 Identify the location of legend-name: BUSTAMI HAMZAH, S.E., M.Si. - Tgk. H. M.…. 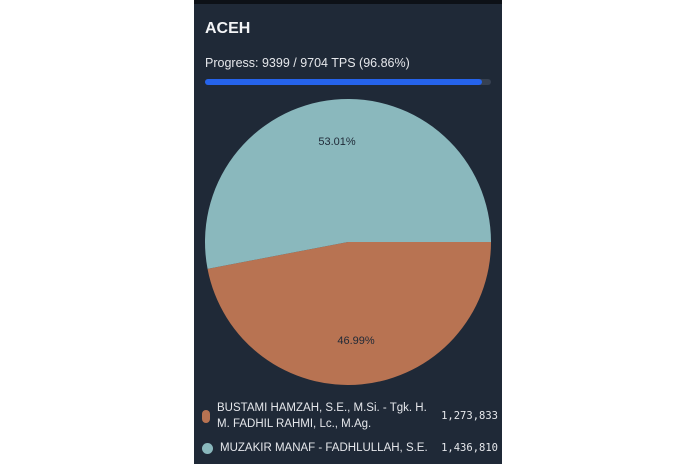
(322, 416).